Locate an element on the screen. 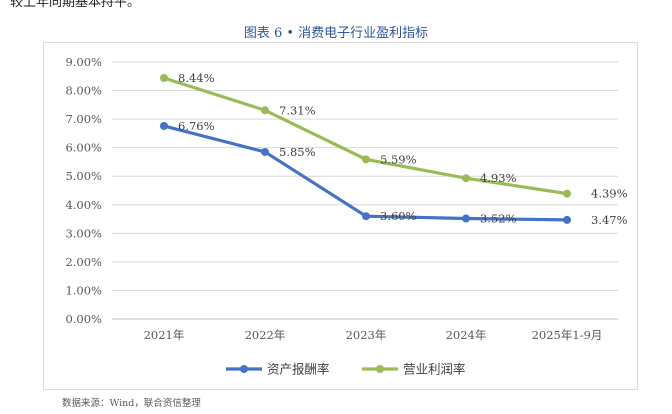  figure-title: 图表 6 • 消费电子行业盈利指标 is located at coordinates (336, 33).